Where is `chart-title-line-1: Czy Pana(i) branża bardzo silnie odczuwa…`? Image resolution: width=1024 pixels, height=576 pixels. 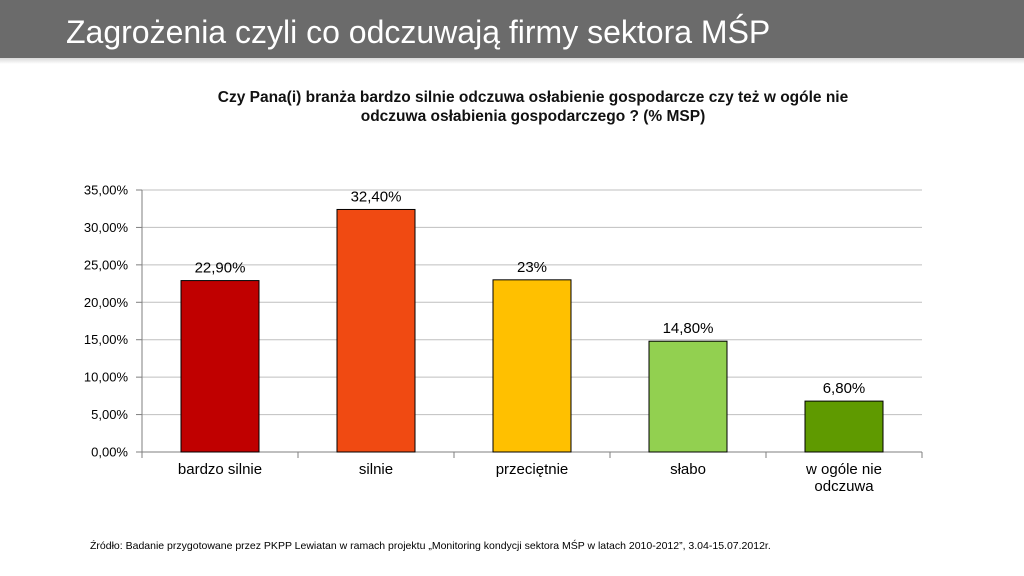
chart-title-line-1: Czy Pana(i) branża bardzo silnie odczuwa… is located at coordinates (533, 97).